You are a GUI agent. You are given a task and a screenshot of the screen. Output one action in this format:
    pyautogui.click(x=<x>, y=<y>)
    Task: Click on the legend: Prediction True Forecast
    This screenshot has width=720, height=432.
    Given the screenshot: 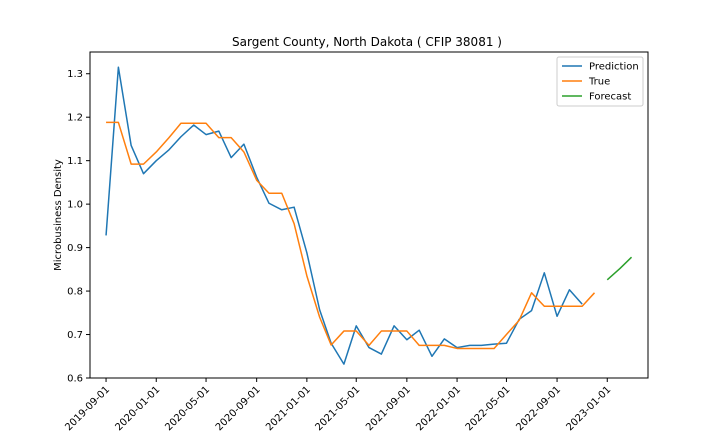 What is the action you would take?
    pyautogui.click(x=600, y=81)
    